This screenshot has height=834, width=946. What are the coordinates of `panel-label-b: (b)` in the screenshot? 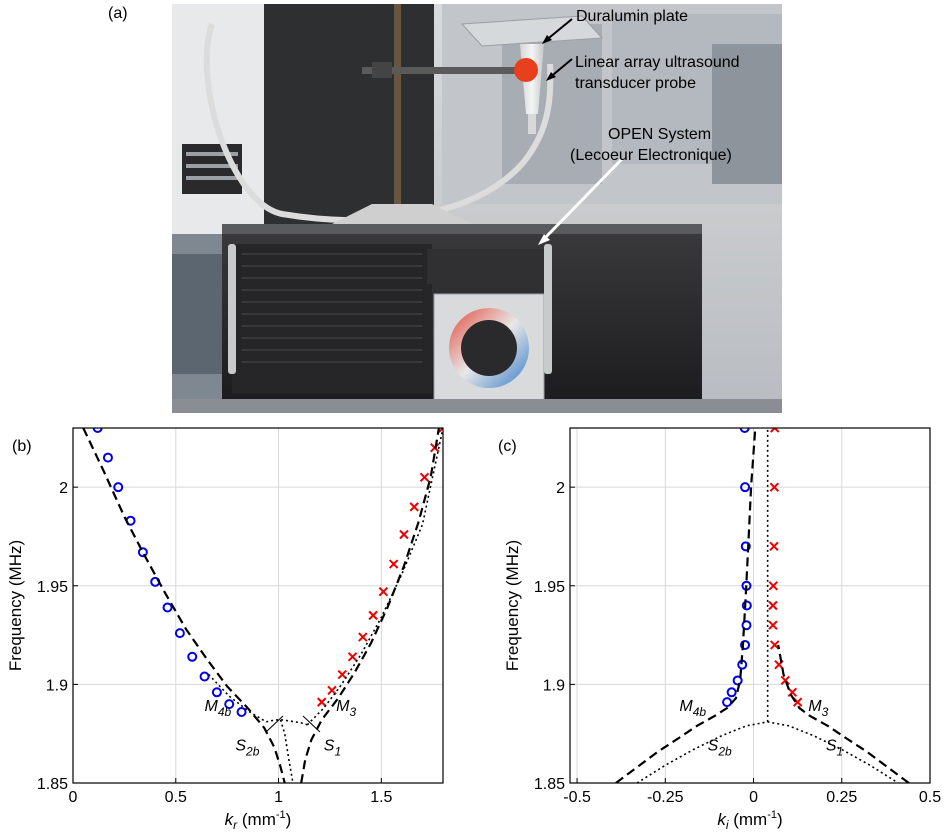 It's located at (22, 446).